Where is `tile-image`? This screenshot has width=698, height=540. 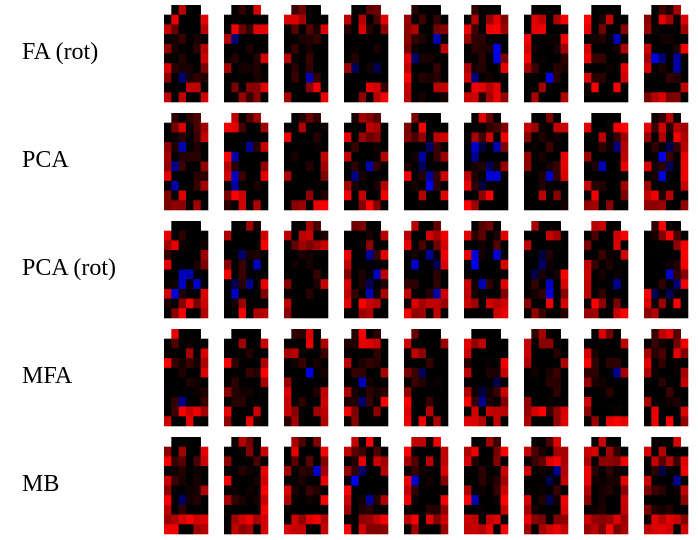 tile-image is located at coordinates (546, 378).